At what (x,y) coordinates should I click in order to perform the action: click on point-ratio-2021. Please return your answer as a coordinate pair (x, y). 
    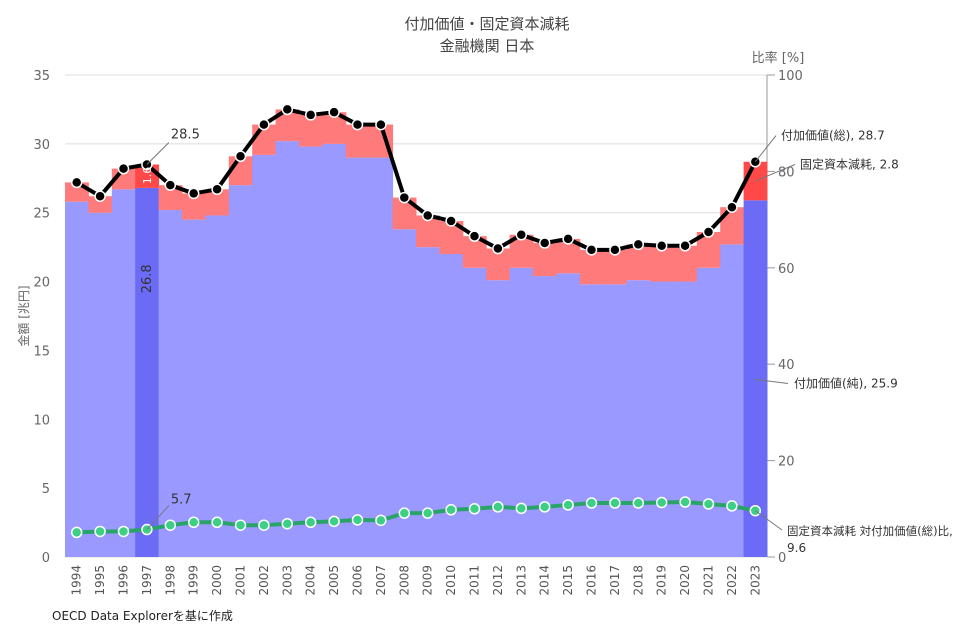
    Looking at the image, I should click on (708, 504).